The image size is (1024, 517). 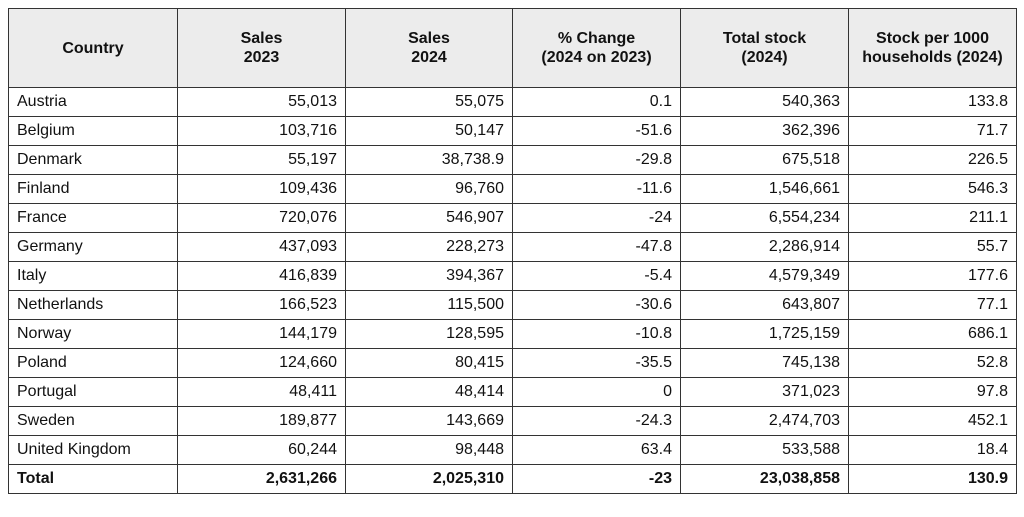 I want to click on country-cell: Austria, so click(x=93, y=102).